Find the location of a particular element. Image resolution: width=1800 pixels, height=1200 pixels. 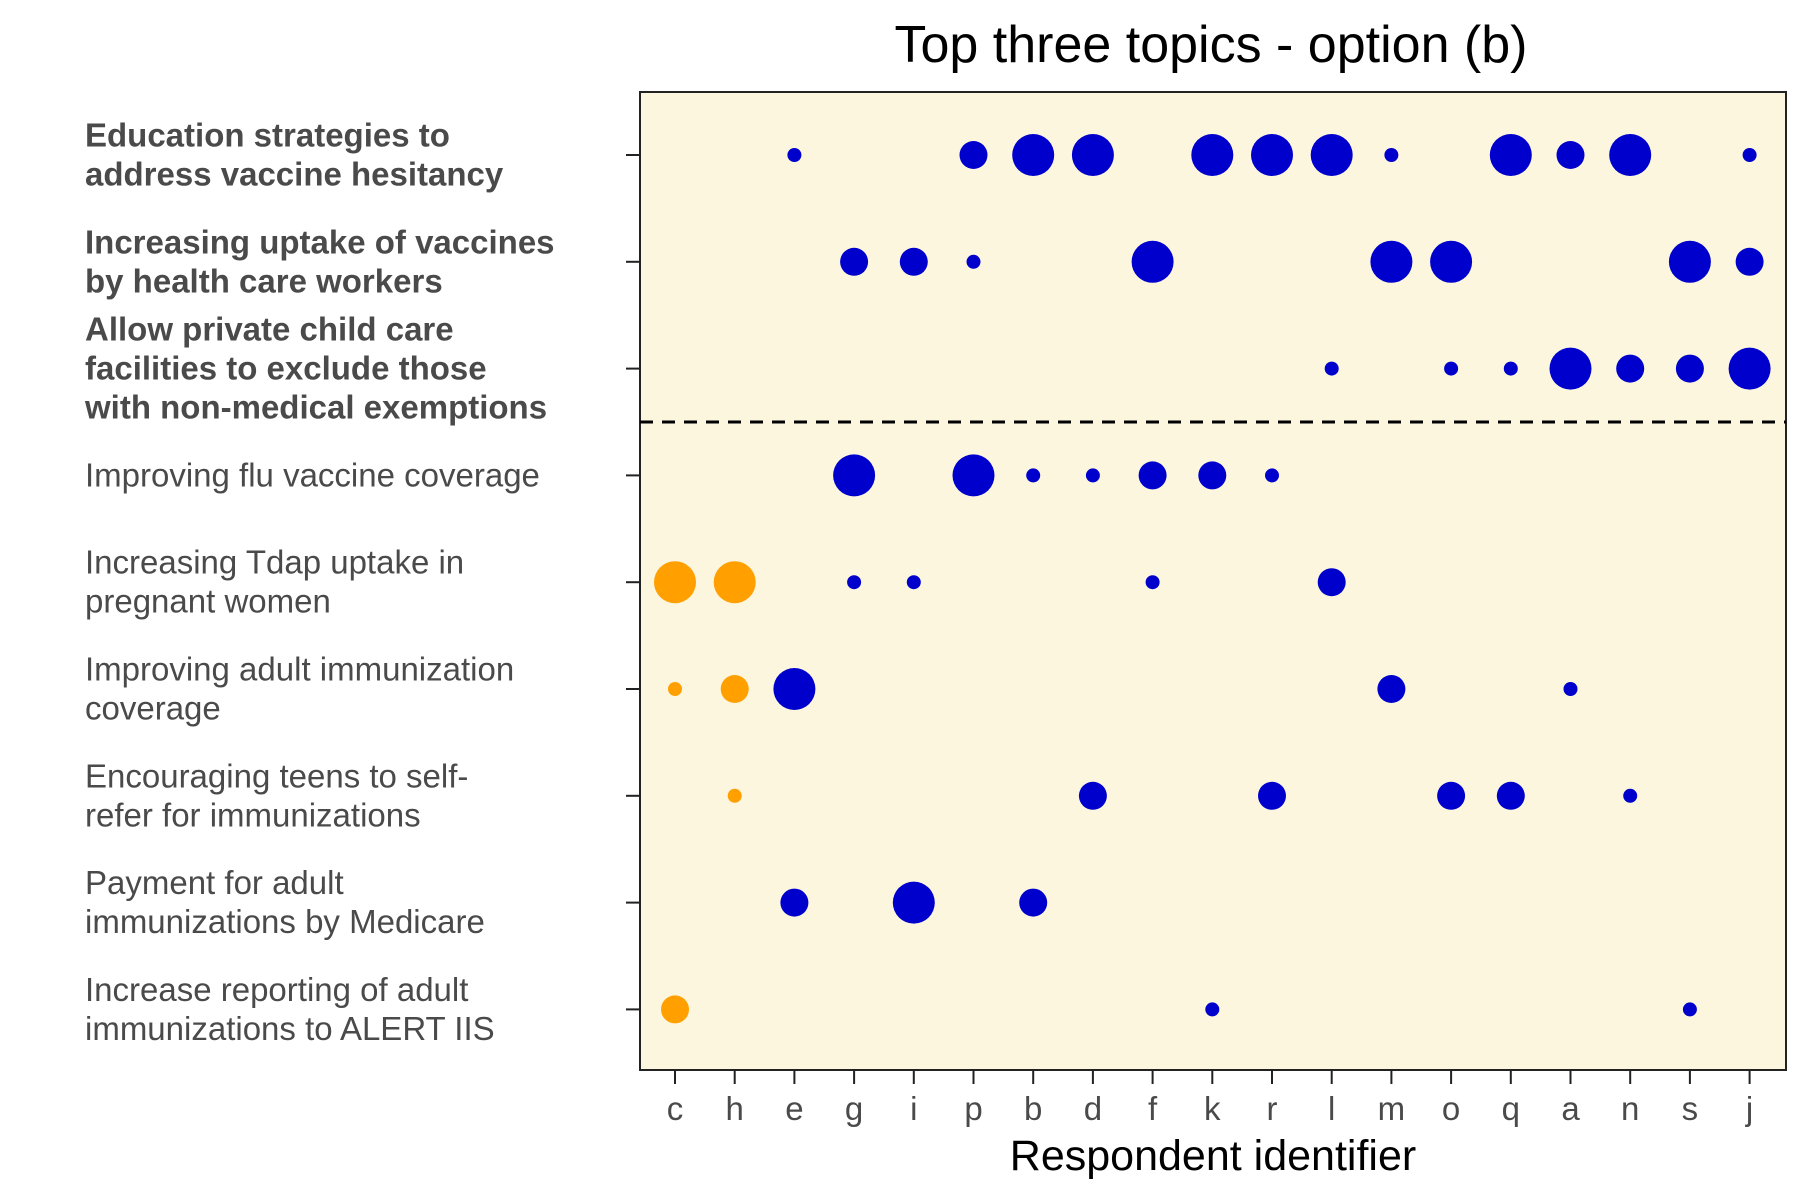

y-tick-label-line: address vaccine hesitancy is located at coordinates (294, 174).